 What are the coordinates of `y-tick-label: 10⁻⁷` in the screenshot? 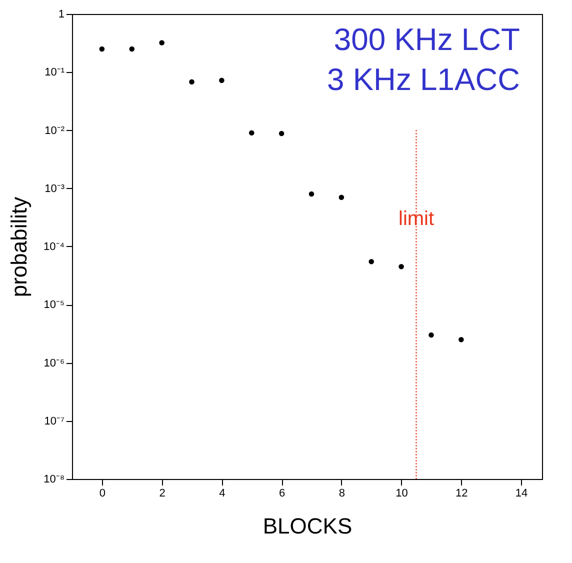 It's located at (54, 421).